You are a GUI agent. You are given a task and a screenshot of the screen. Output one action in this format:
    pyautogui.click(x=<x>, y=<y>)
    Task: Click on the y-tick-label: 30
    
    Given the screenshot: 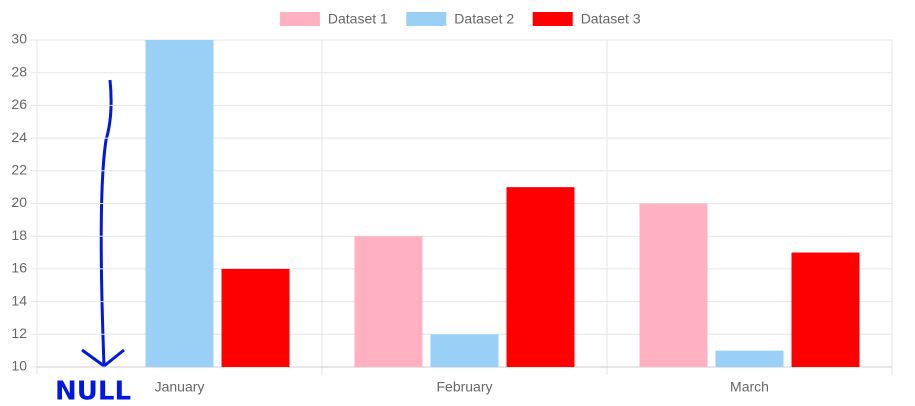 What is the action you would take?
    pyautogui.click(x=19, y=39)
    